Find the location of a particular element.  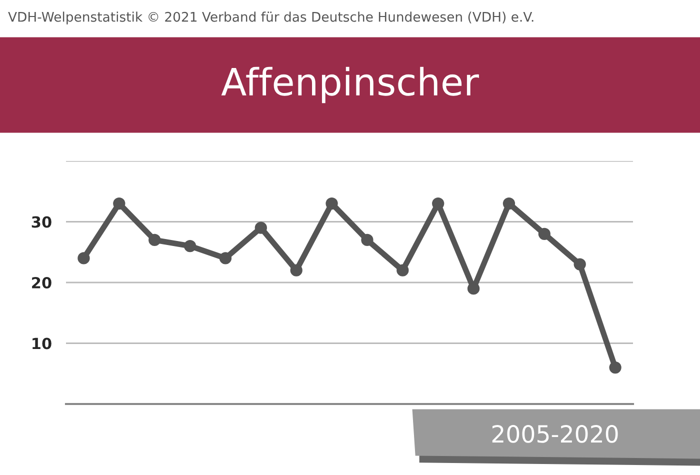

text: 2005-2020 is located at coordinates (555, 433).